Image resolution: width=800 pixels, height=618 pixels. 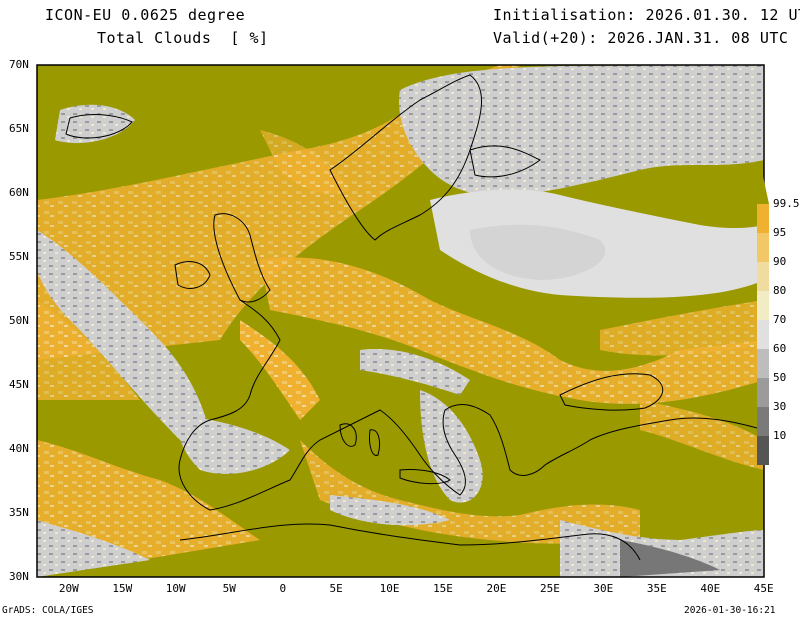 What do you see at coordinates (780, 319) in the screenshot?
I see `colorbar-level: 70` at bounding box center [780, 319].